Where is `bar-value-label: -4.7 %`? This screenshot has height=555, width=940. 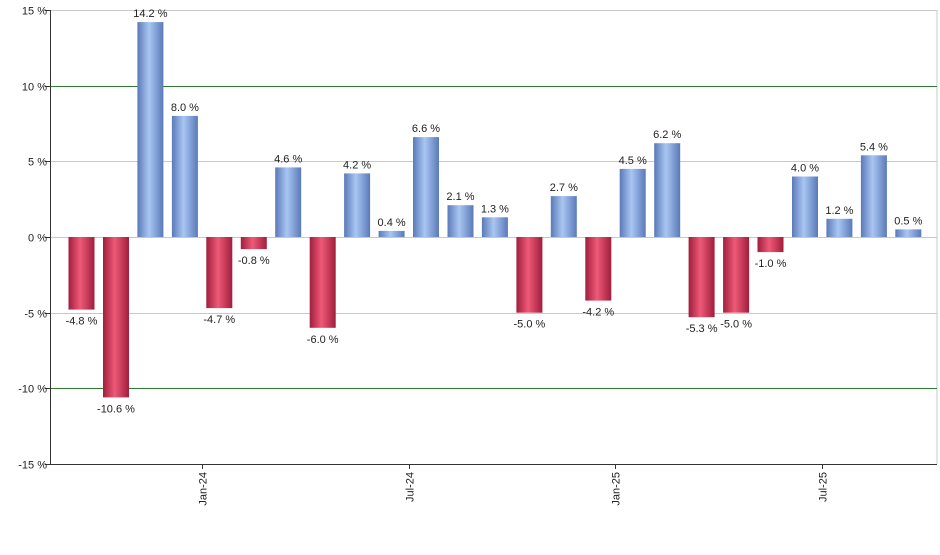 bar-value-label: -4.7 % is located at coordinates (219, 320).